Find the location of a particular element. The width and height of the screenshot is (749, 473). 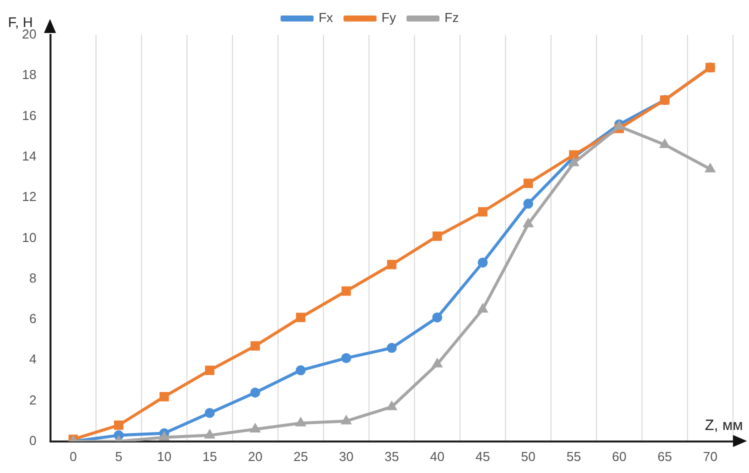

x-tick-label: 50 is located at coordinates (528, 456).